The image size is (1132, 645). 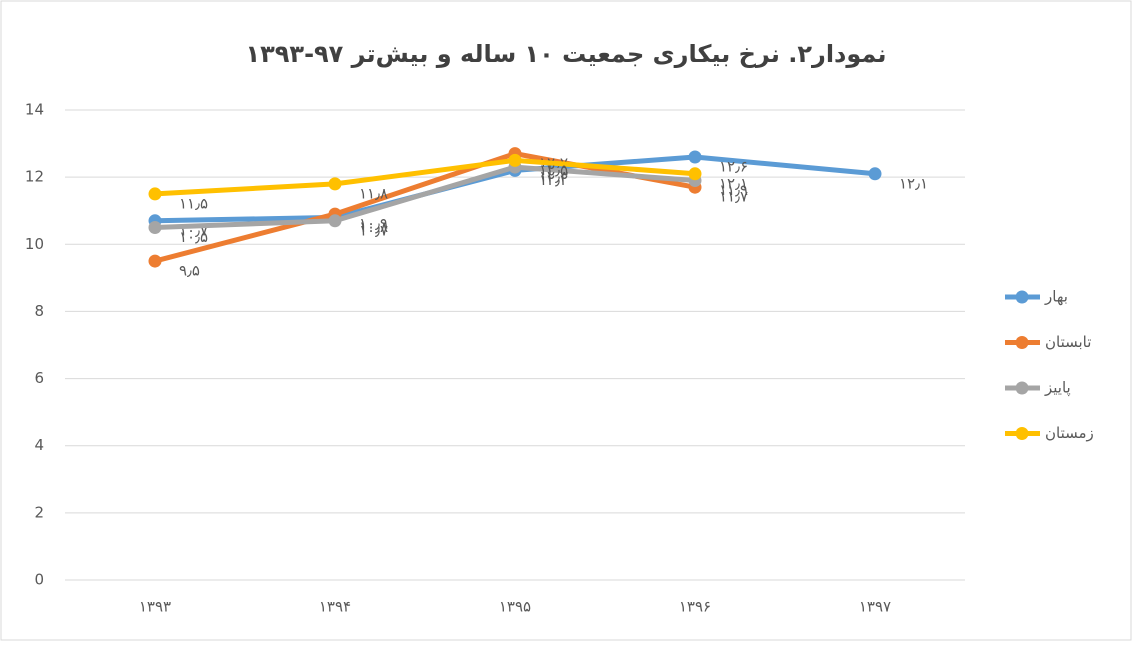 What do you see at coordinates (733, 190) in the screenshot?
I see `data-label: ۱۱٫۹` at bounding box center [733, 190].